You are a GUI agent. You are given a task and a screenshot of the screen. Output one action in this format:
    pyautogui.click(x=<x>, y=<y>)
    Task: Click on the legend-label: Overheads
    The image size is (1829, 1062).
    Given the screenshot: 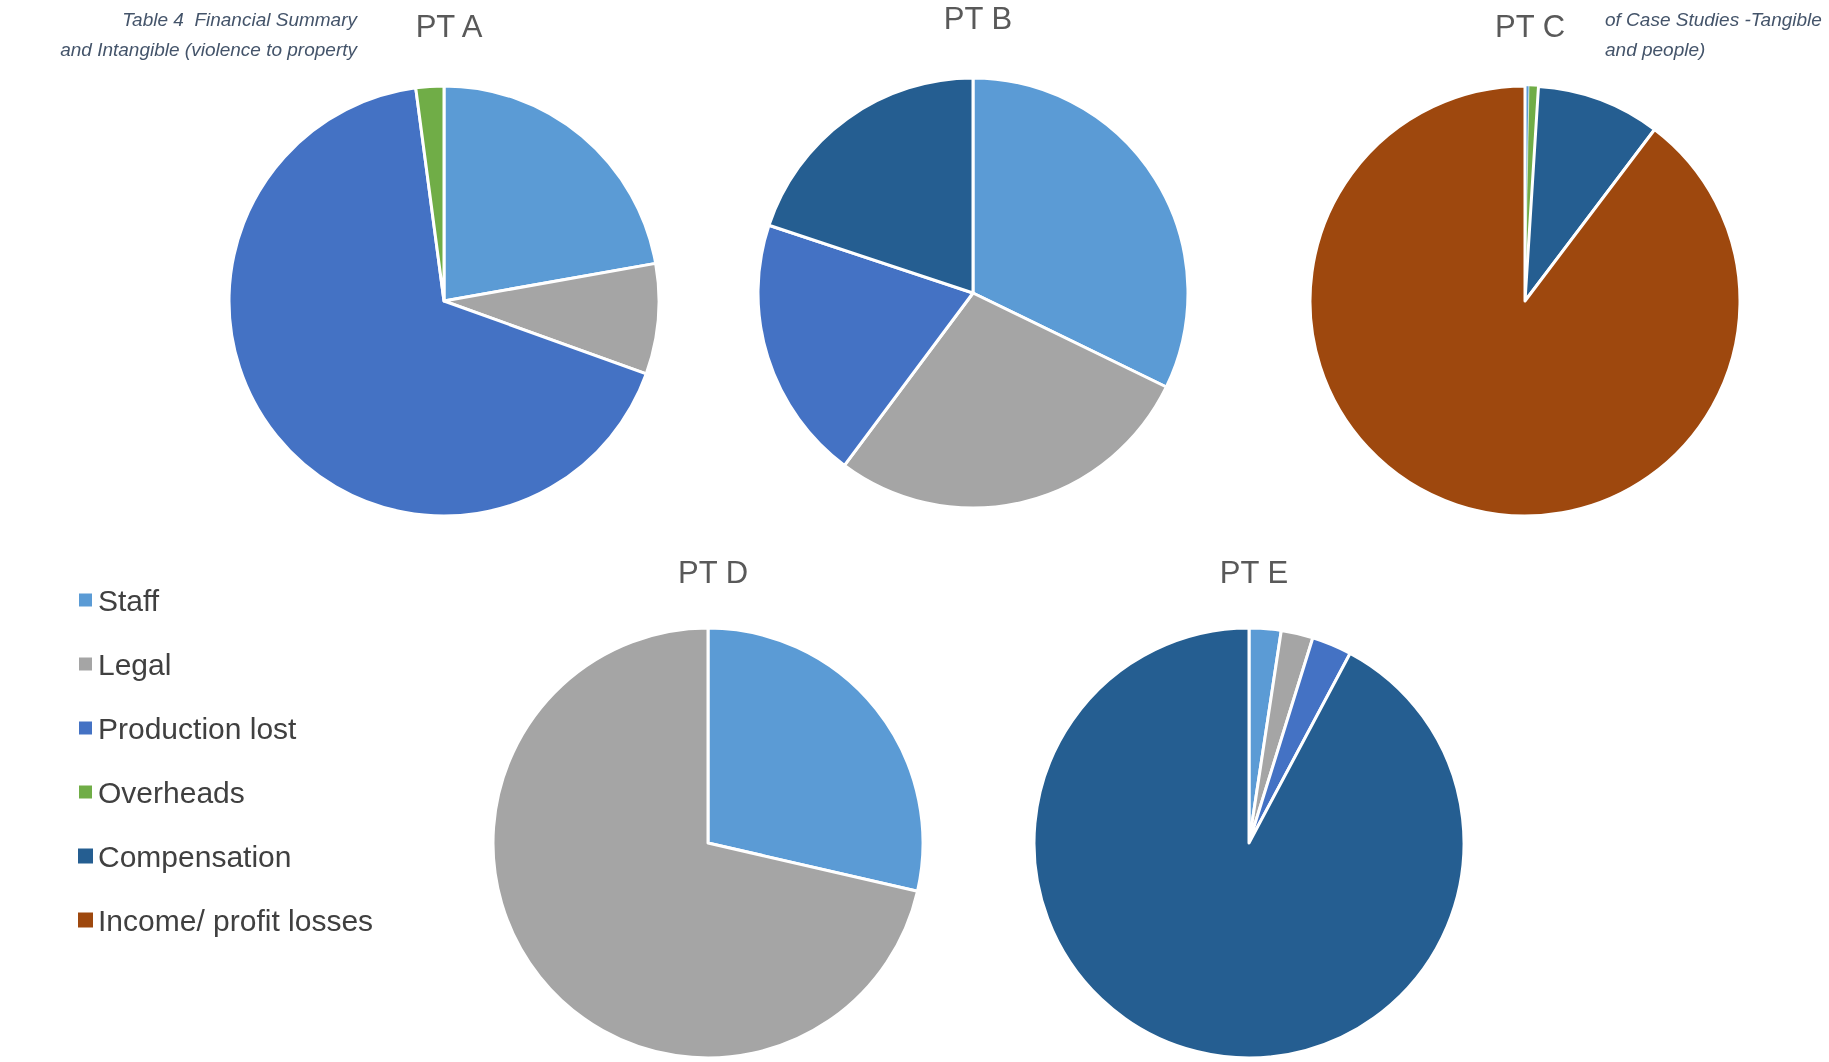 What is the action you would take?
    pyautogui.click(x=171, y=792)
    